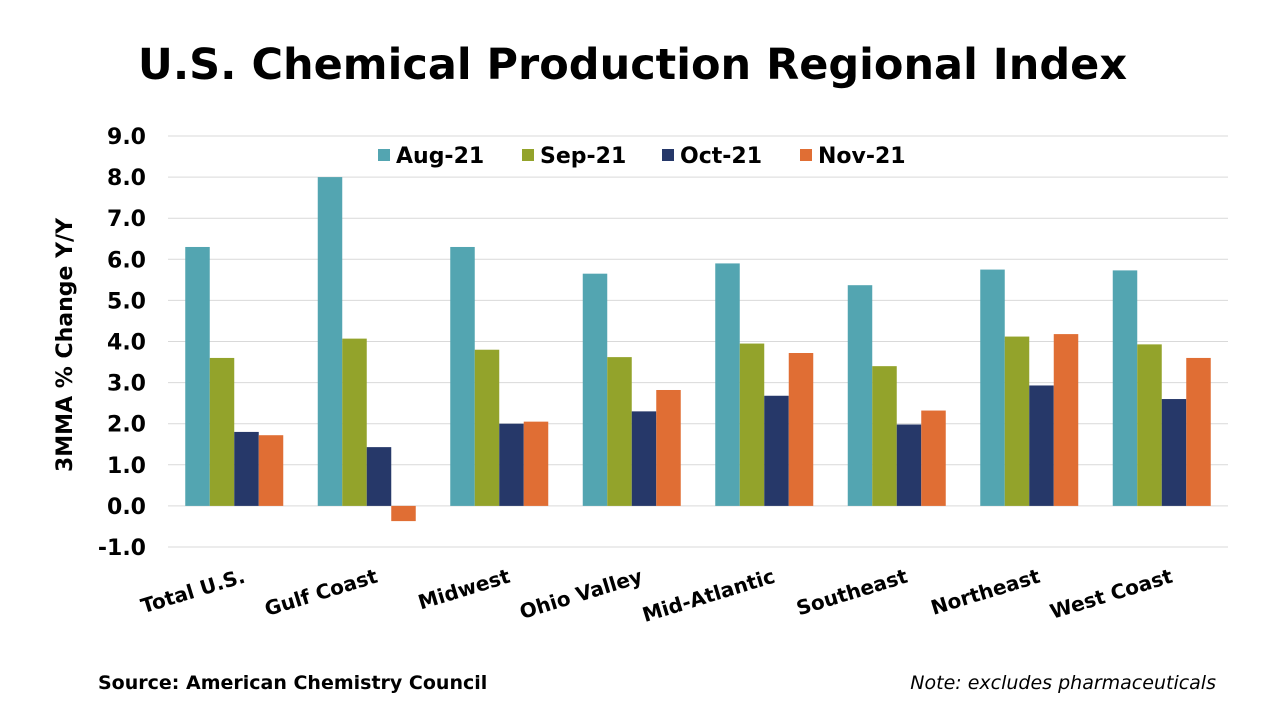 This screenshot has width=1280, height=720. Describe the element at coordinates (642, 156) in the screenshot. I see `legend: Aug-21 Sep-21 Oct-21 Nov-21` at that location.